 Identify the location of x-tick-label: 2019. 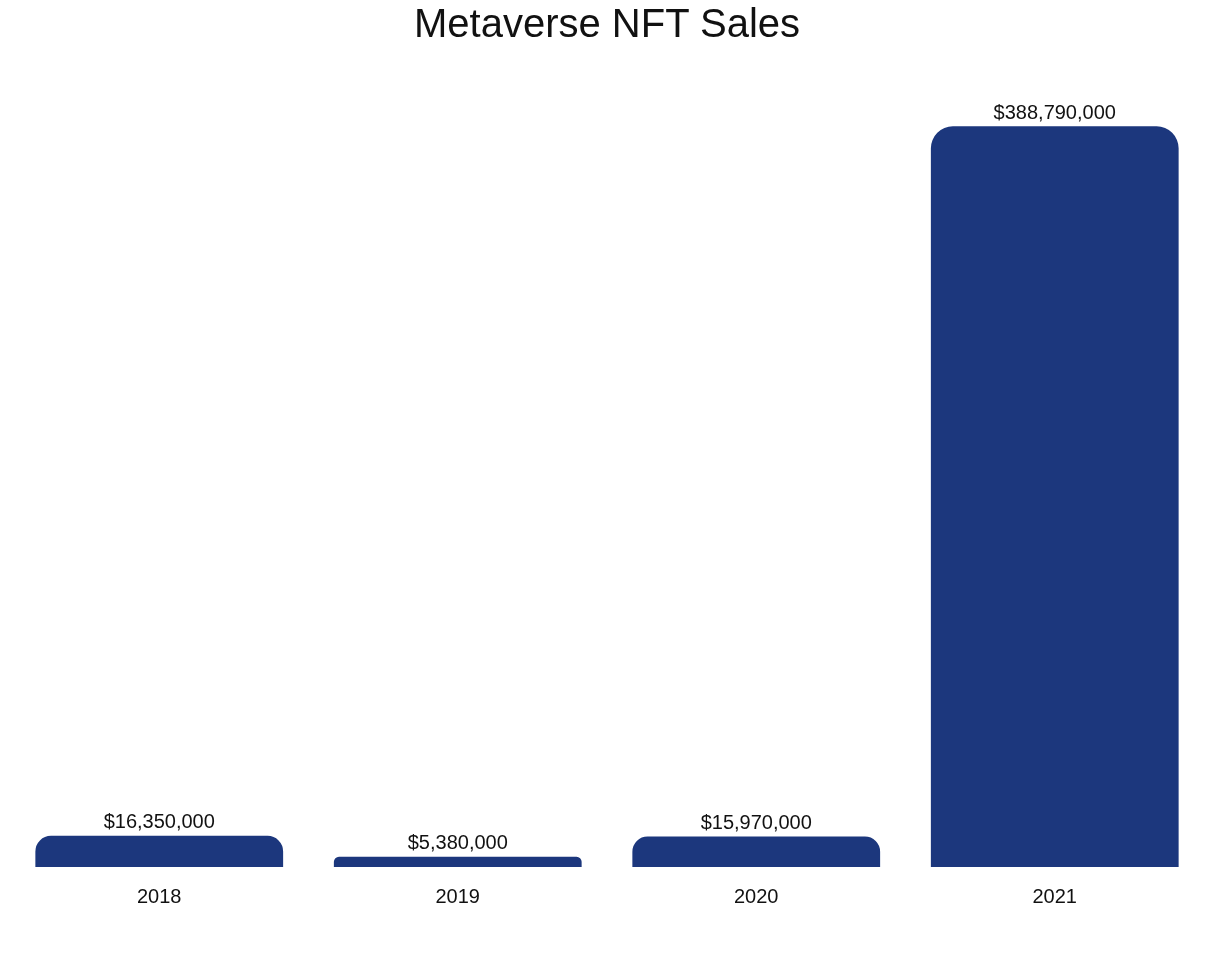
(457, 895).